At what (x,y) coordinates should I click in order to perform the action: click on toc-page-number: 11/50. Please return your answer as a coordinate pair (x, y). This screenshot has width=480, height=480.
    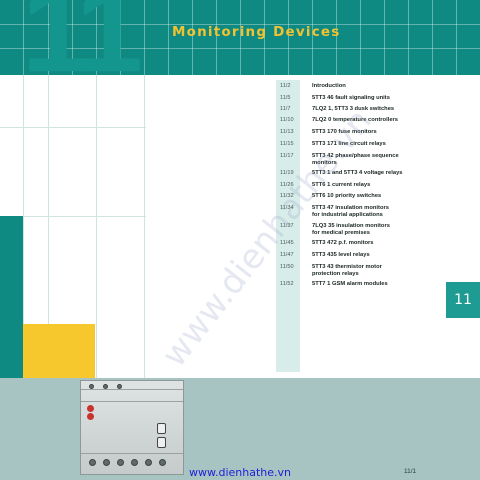
    Looking at the image, I should click on (287, 267).